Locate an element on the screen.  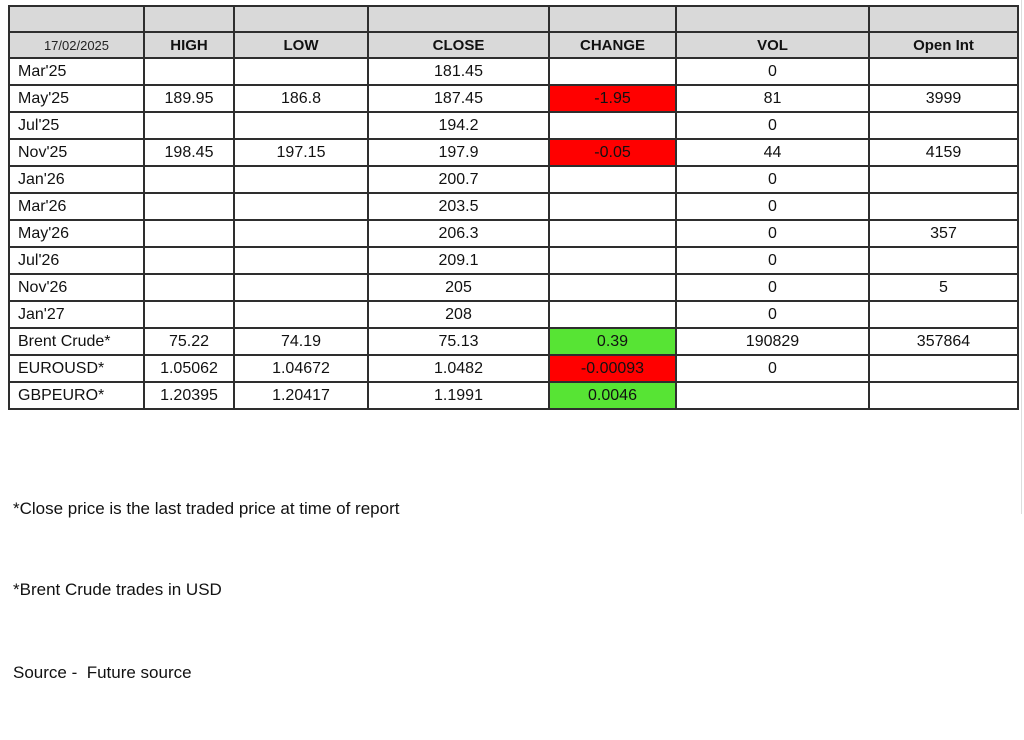
row-label: EUROUSD* is located at coordinates (76, 368).